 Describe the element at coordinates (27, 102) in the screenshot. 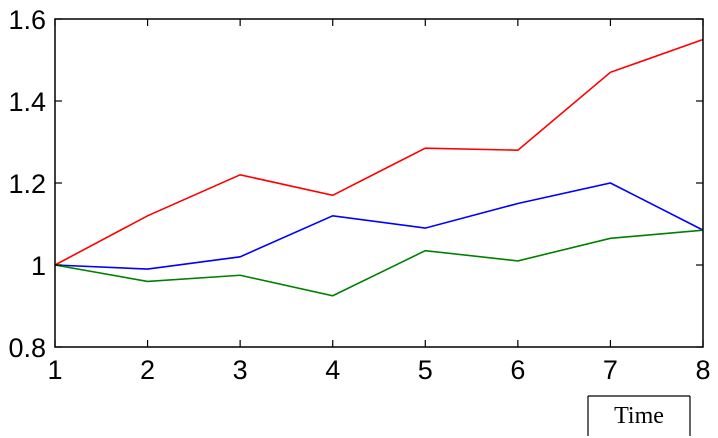

I see `y-tick-label: 1.4` at that location.